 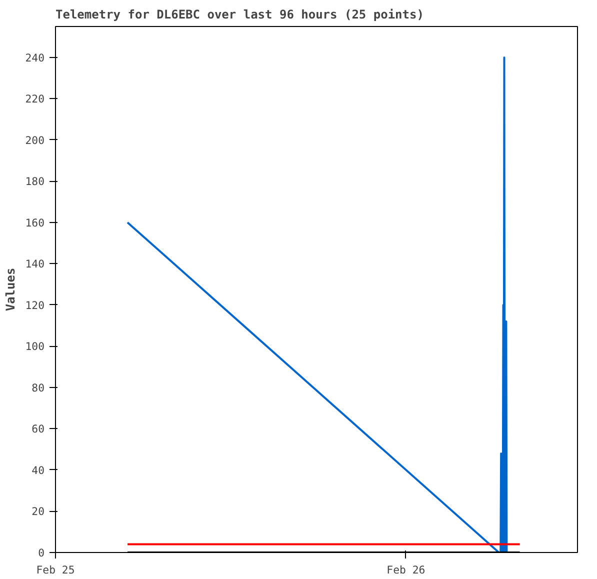 I want to click on y-tick-label: 220, so click(x=35, y=99).